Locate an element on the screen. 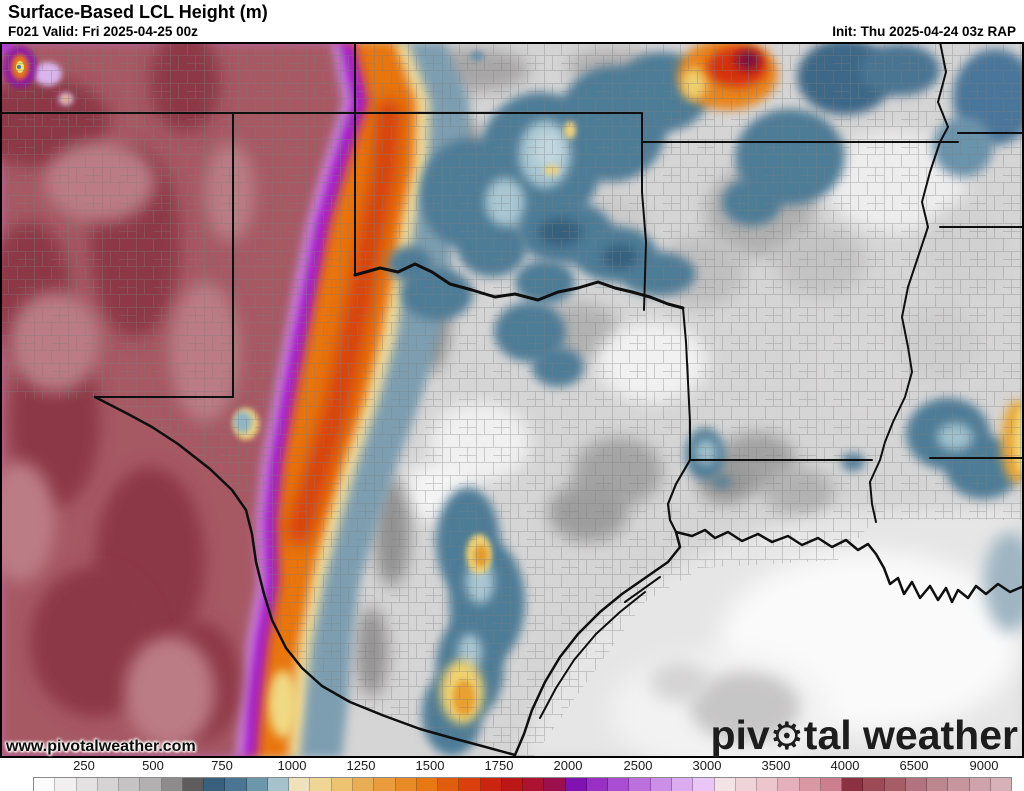 Image resolution: width=1024 pixels, height=791 pixels. colorbar-tick-label: 1250 is located at coordinates (361, 765).